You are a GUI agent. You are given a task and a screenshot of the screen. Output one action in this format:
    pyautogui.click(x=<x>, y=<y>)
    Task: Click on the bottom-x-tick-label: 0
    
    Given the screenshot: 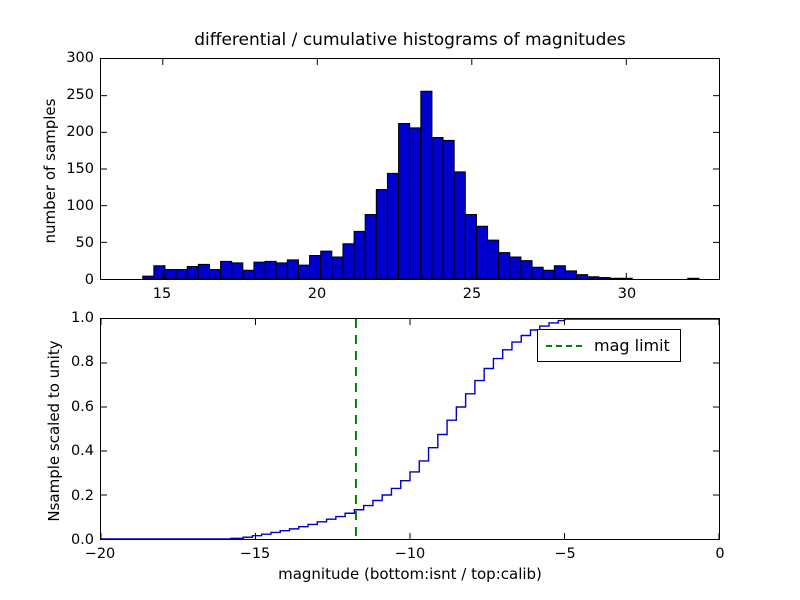 What is the action you would take?
    pyautogui.click(x=720, y=554)
    